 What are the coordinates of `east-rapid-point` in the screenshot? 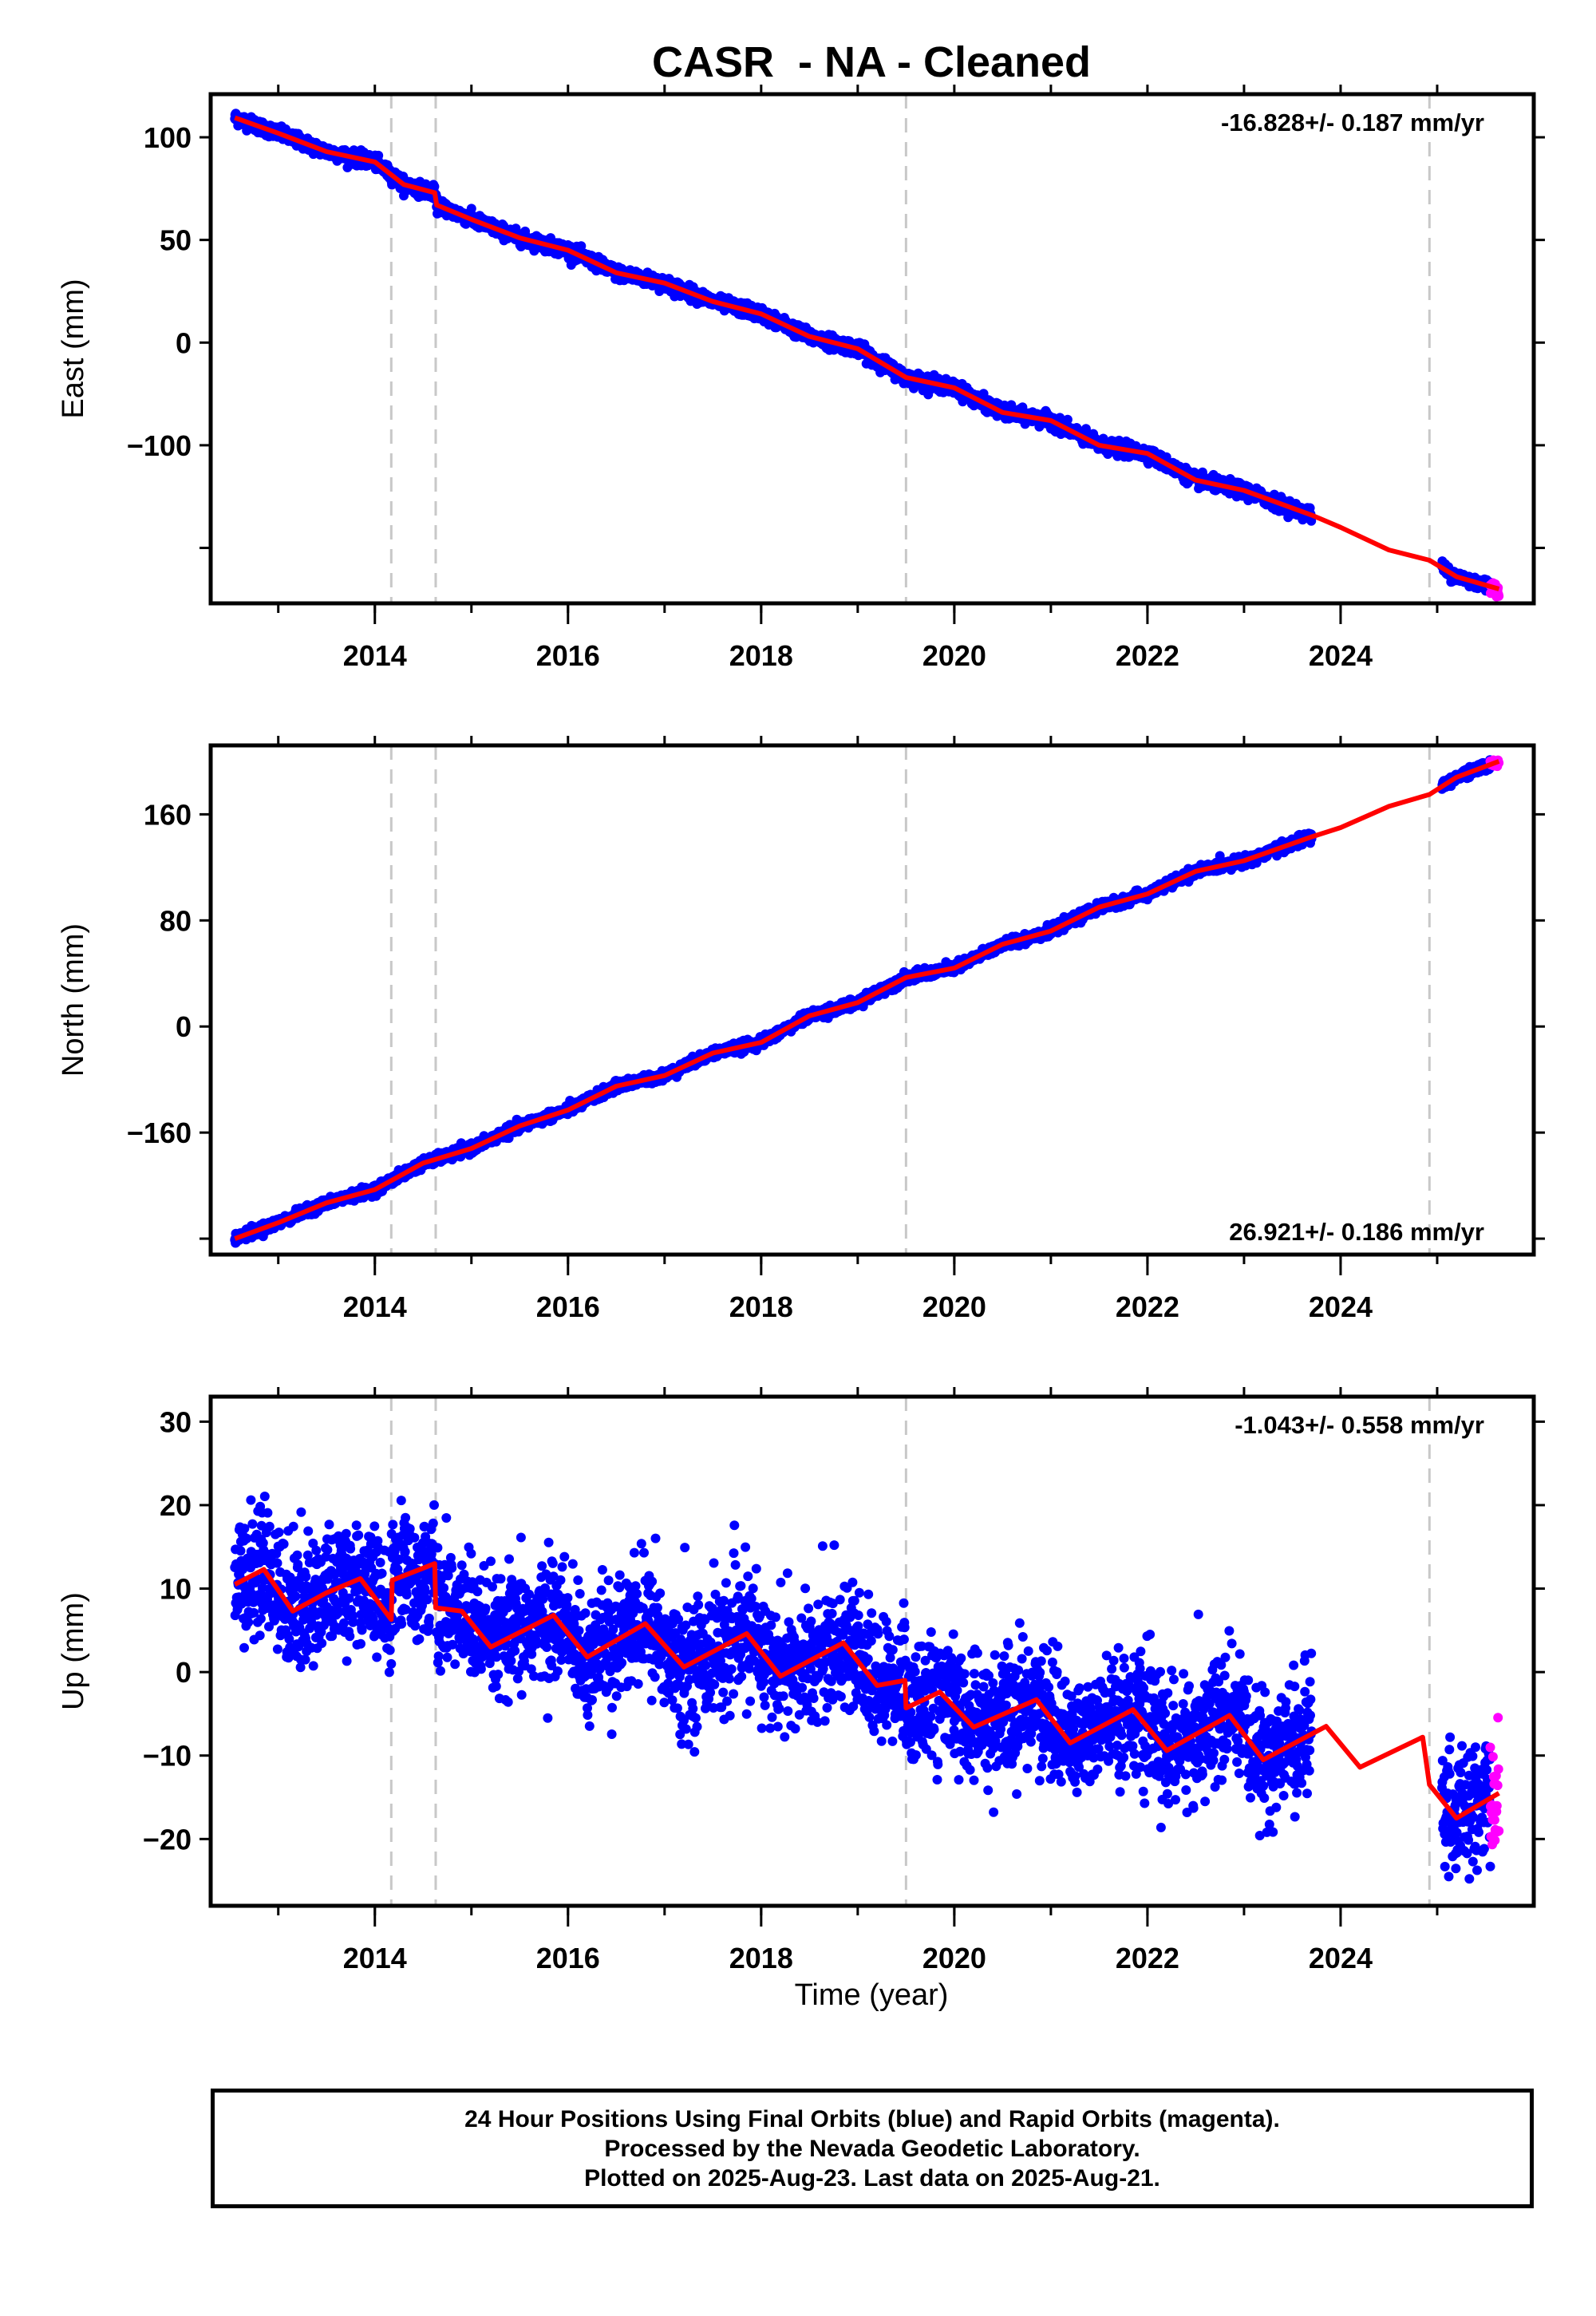 It's located at (1499, 596).